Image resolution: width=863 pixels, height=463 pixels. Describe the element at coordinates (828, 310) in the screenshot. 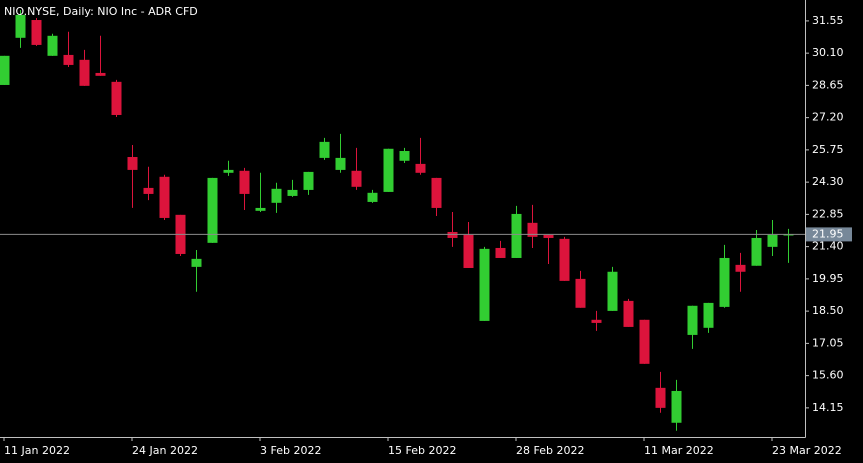

I see `y-tick-label: 18.50` at that location.